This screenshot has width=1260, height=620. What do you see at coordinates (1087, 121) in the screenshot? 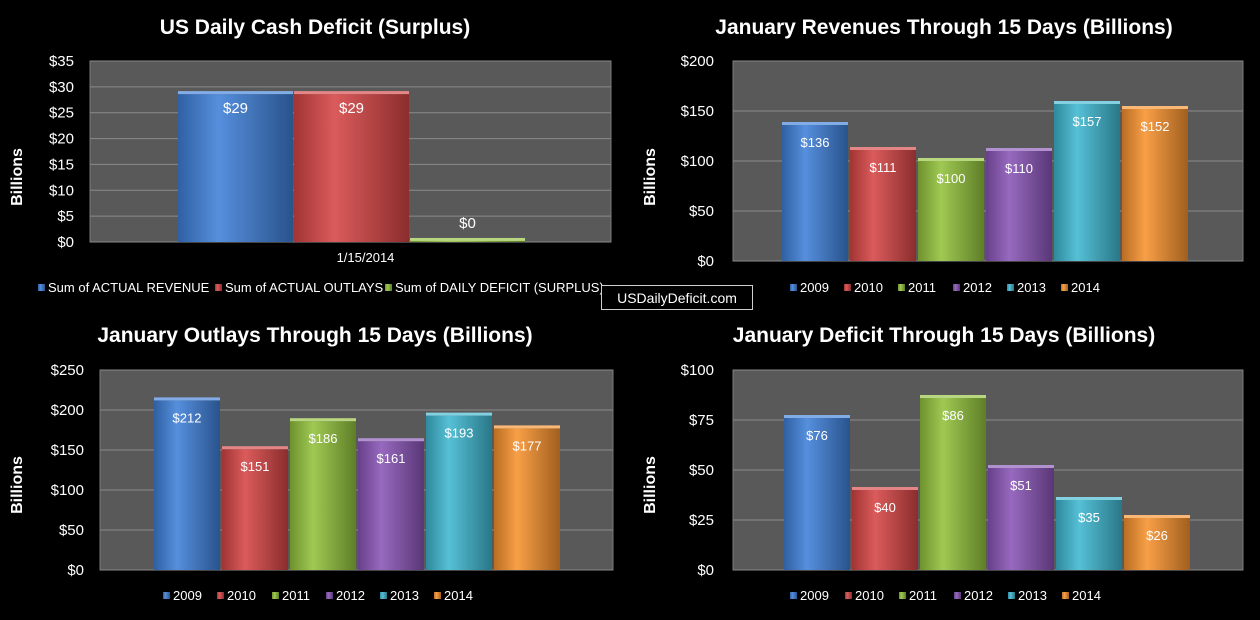
I see `data-label: $157` at bounding box center [1087, 121].